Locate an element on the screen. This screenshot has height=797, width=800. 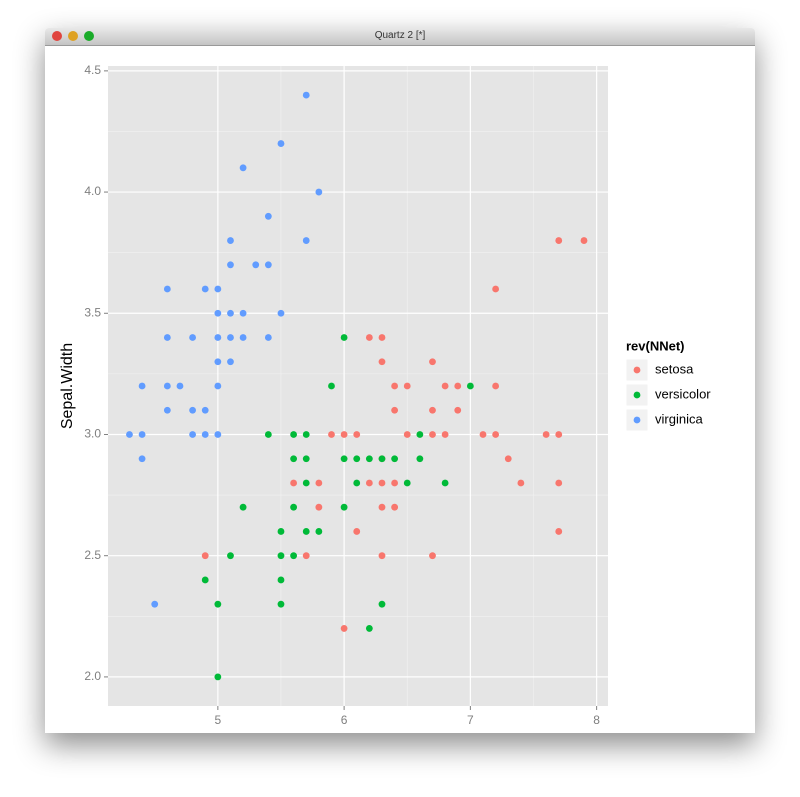
legend-label: virginica is located at coordinates (679, 418).